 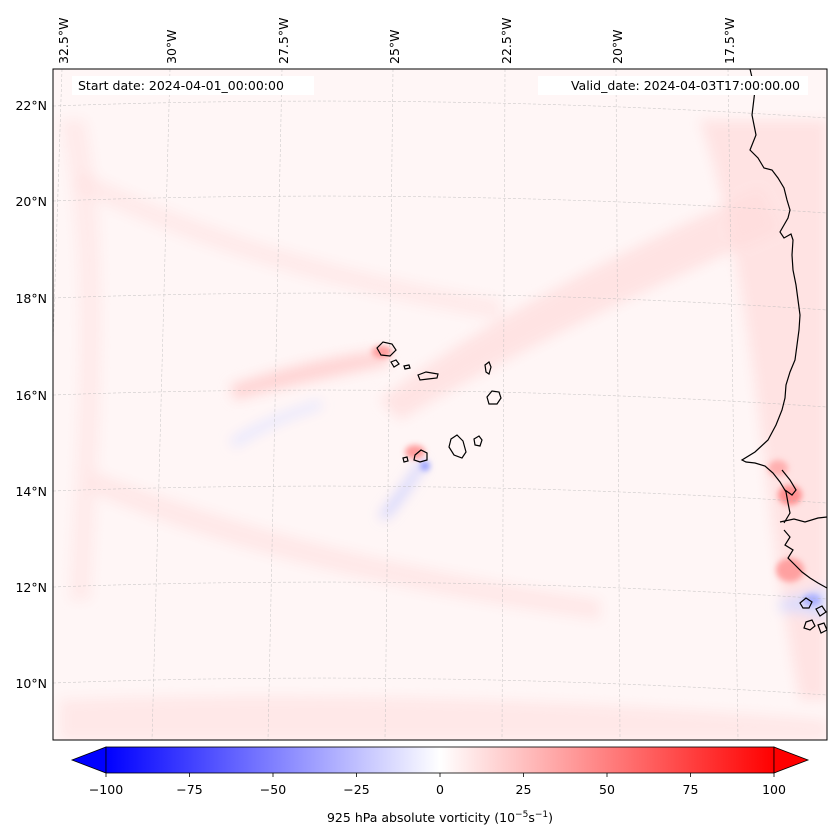 I want to click on lon-label-30w: 30°W, so click(x=171, y=46).